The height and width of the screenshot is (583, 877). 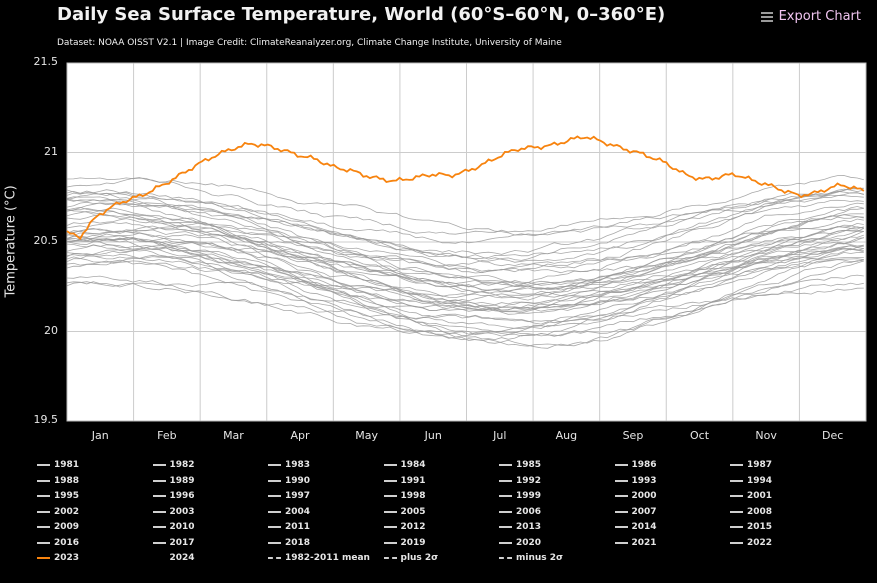 What do you see at coordinates (100, 435) in the screenshot?
I see `x-tick-label: Jan` at bounding box center [100, 435].